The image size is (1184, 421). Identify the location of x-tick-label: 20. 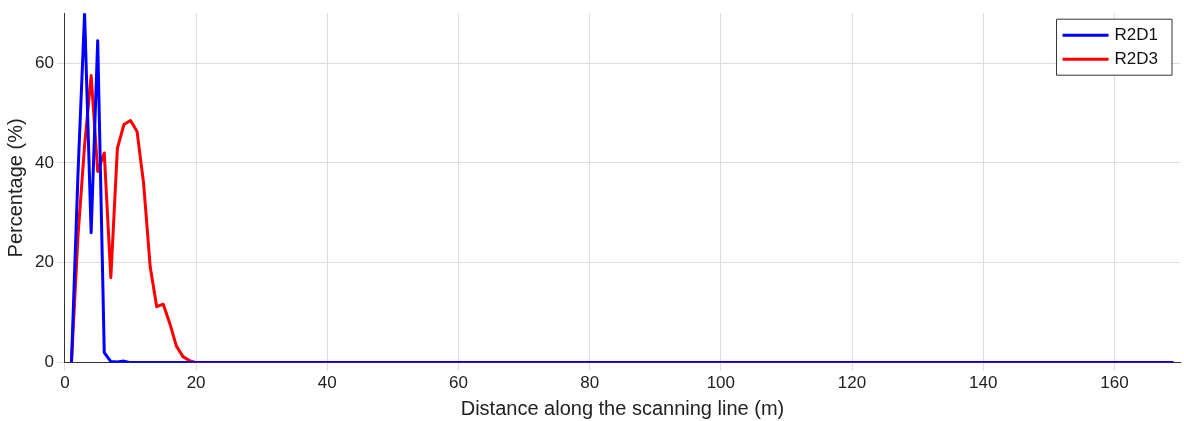
(196, 383).